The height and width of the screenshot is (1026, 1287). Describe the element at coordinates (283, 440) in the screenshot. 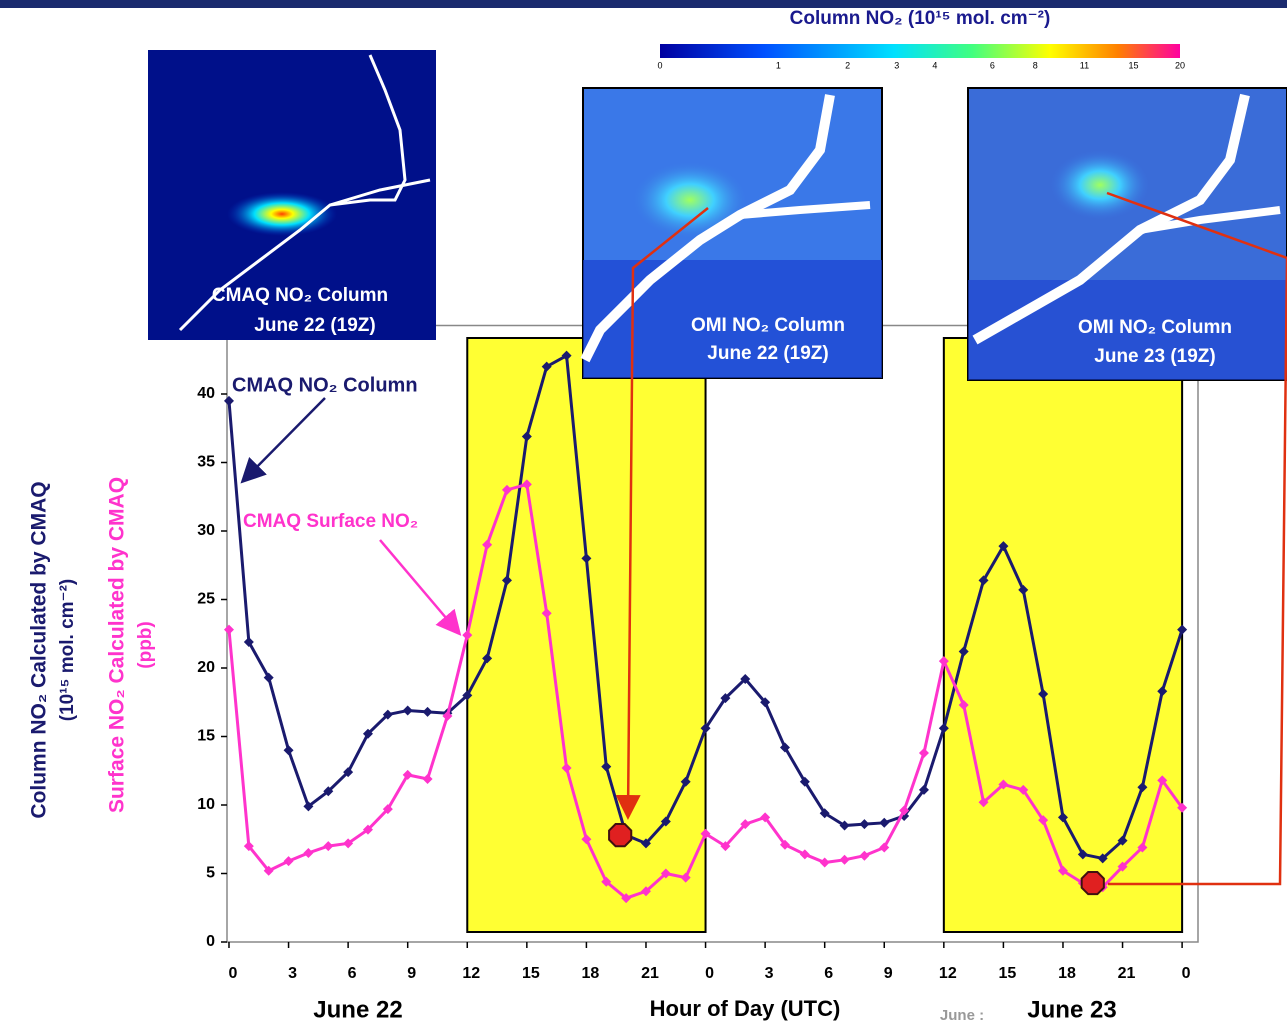

I see `annotation-arrow` at that location.